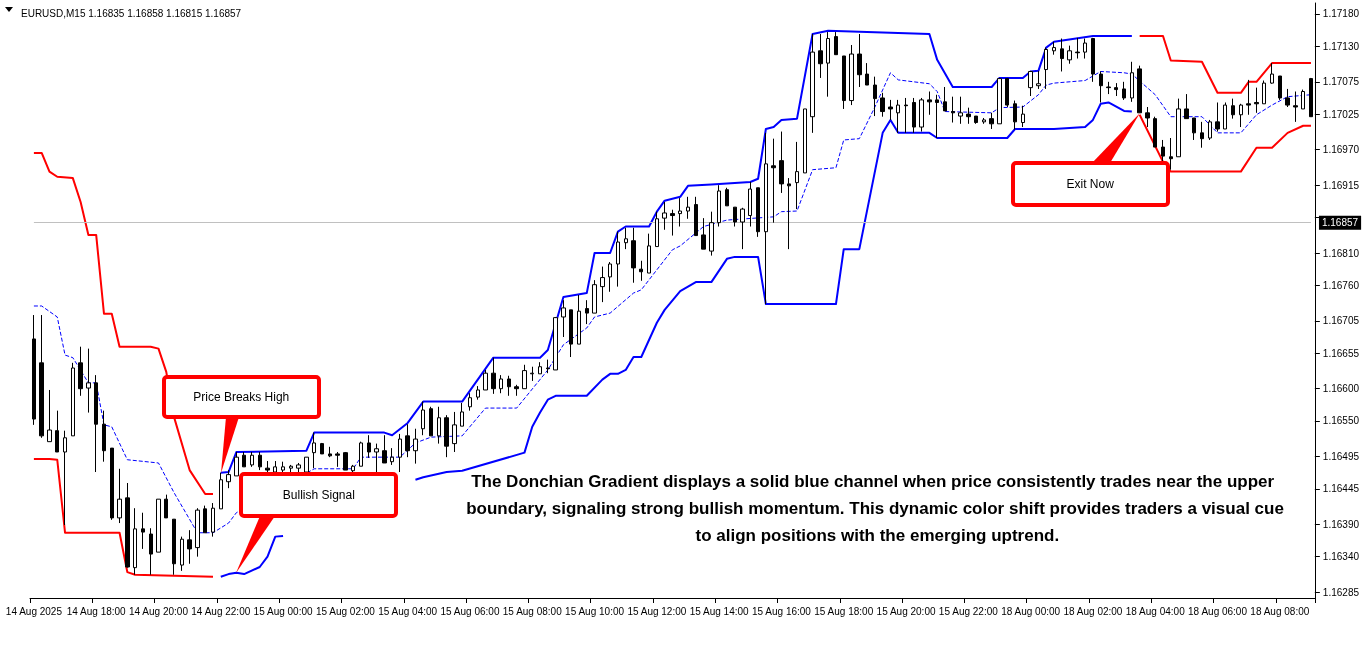 The image size is (1362, 670). What do you see at coordinates (408, 611) in the screenshot?
I see `x-tick-label: 15 Aug 04:00` at bounding box center [408, 611].